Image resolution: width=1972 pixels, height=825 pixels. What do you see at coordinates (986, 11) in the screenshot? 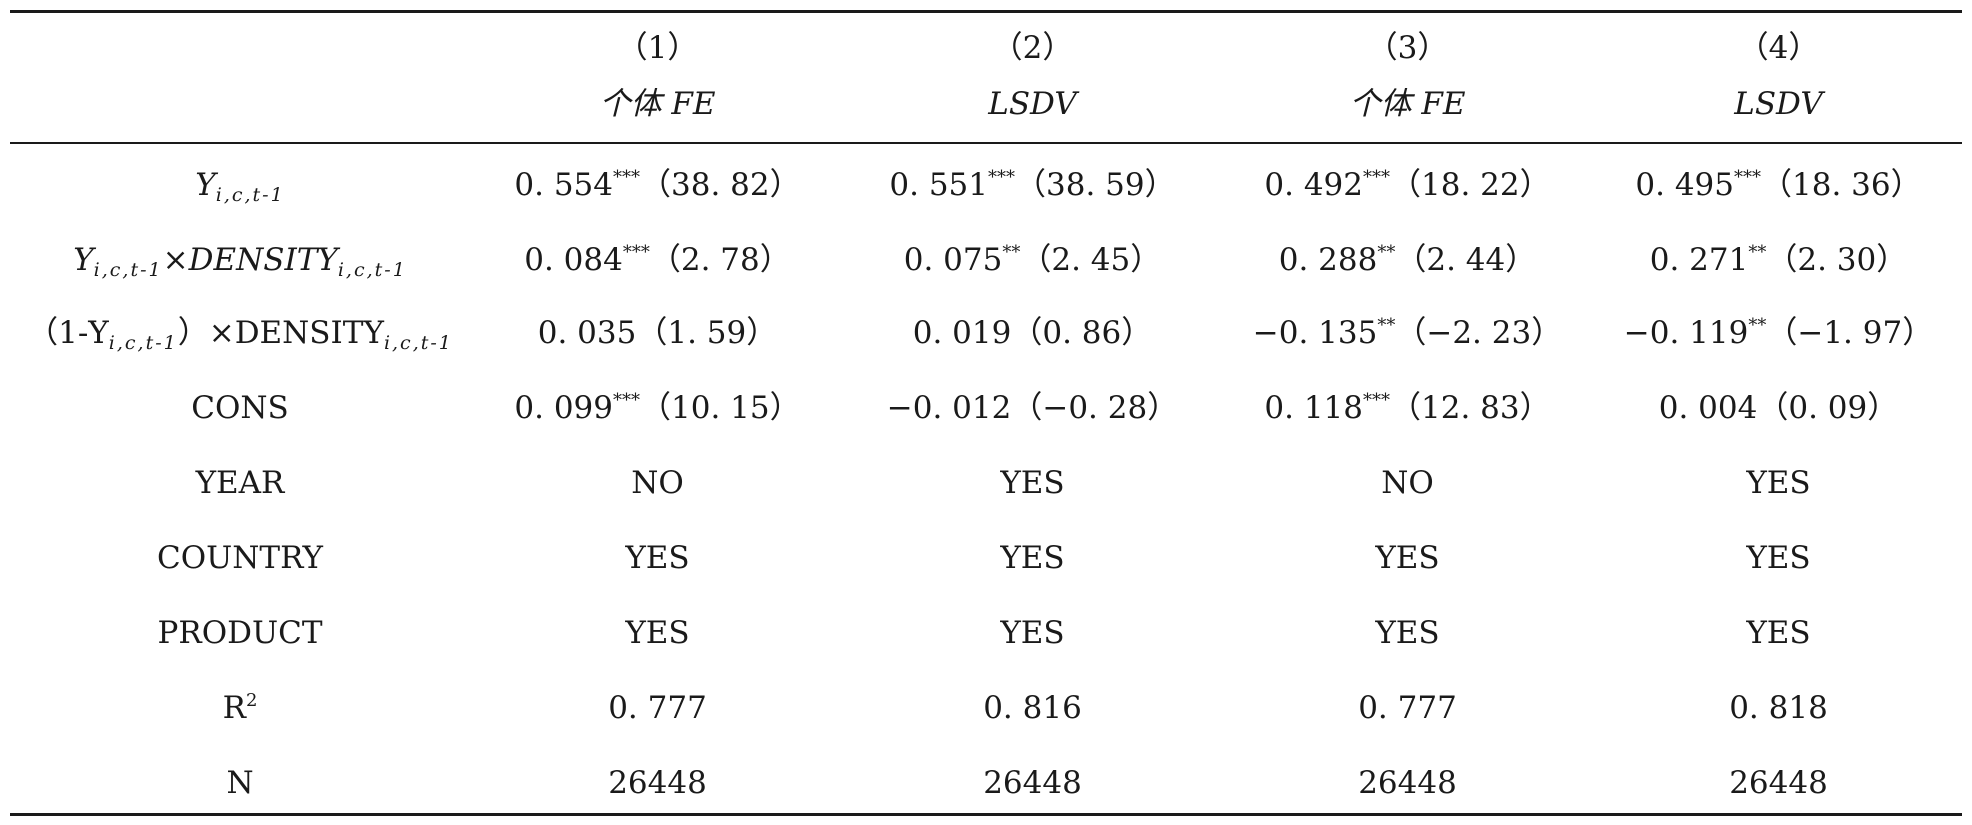
I see `top-rule` at bounding box center [986, 11].